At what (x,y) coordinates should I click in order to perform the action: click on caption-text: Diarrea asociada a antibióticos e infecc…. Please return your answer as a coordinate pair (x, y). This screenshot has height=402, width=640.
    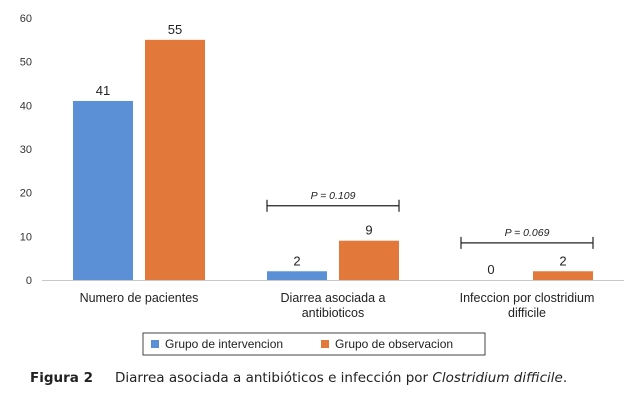
    Looking at the image, I should click on (274, 378).